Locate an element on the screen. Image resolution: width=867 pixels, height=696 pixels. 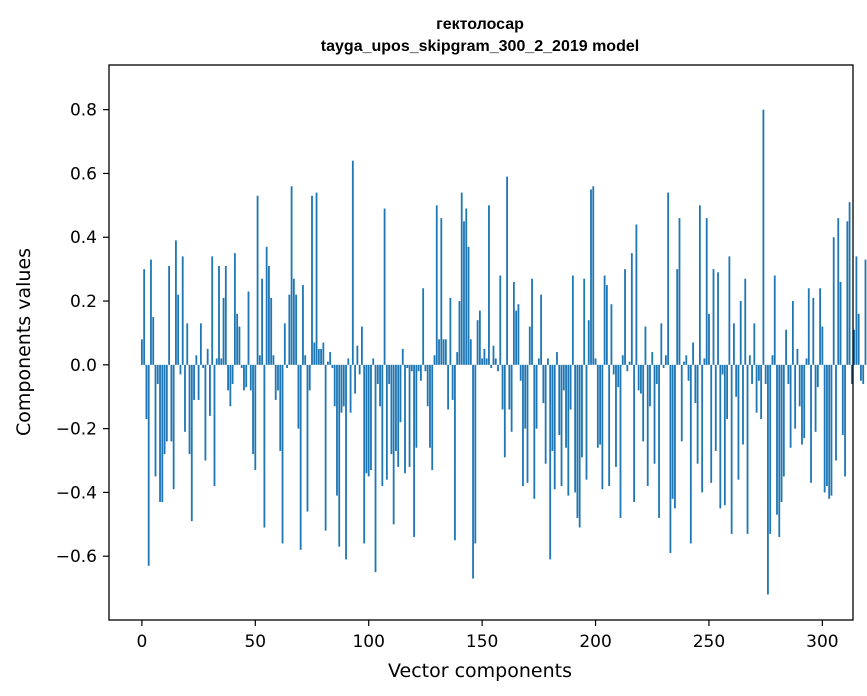
x-tick-label: 0 is located at coordinates (141, 642).